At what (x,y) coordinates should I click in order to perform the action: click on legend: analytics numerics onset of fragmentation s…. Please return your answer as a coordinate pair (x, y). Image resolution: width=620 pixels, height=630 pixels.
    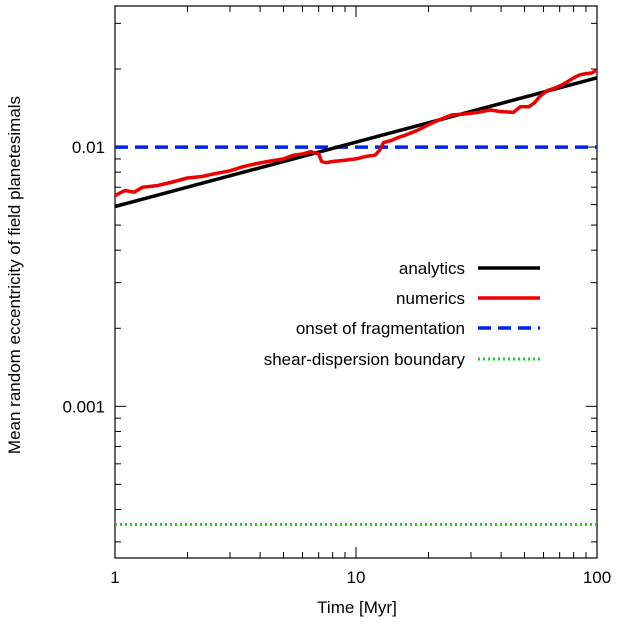
    Looking at the image, I should click on (402, 314).